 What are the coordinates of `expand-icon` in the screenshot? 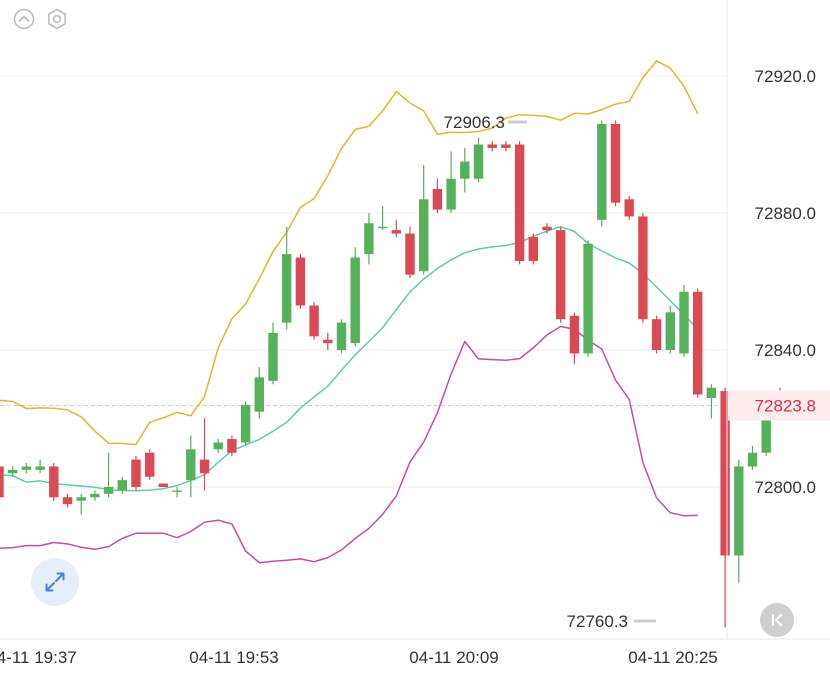 It's located at (55, 582).